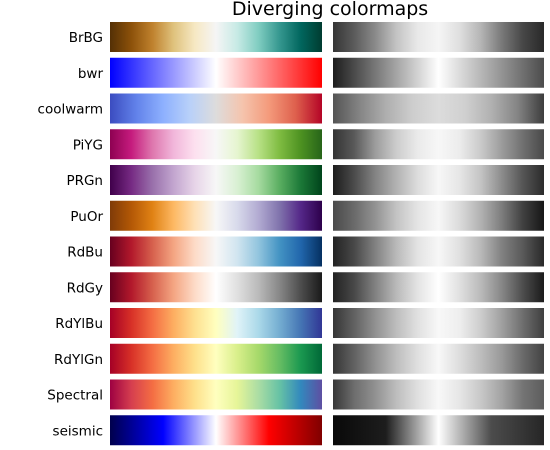 The height and width of the screenshot is (450, 550). I want to click on colormap-row-seismic: seismic, so click(298, 430).